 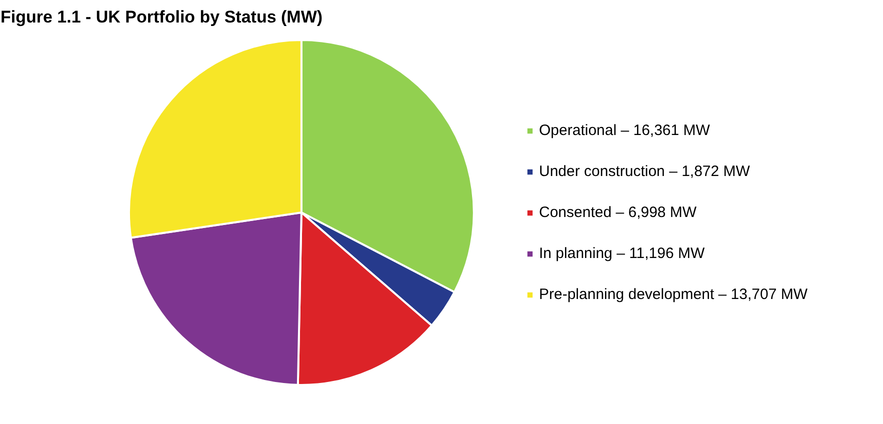 What do you see at coordinates (644, 171) in the screenshot?
I see `legend-label: Under construction – 1,872 MW` at bounding box center [644, 171].